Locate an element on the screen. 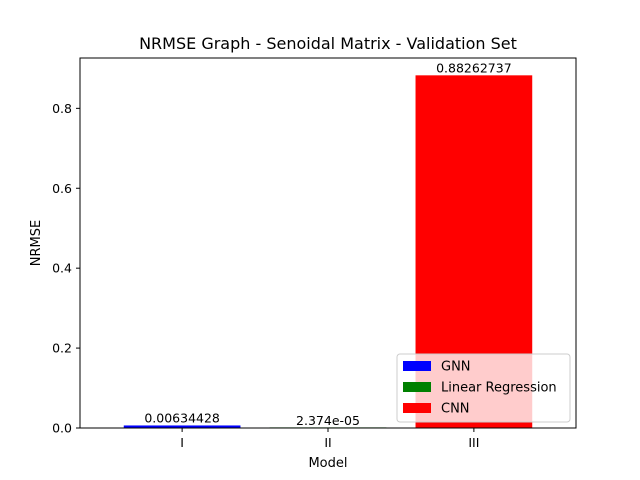 The width and height of the screenshot is (640, 480). x-tick-label-1: I is located at coordinates (182, 442).